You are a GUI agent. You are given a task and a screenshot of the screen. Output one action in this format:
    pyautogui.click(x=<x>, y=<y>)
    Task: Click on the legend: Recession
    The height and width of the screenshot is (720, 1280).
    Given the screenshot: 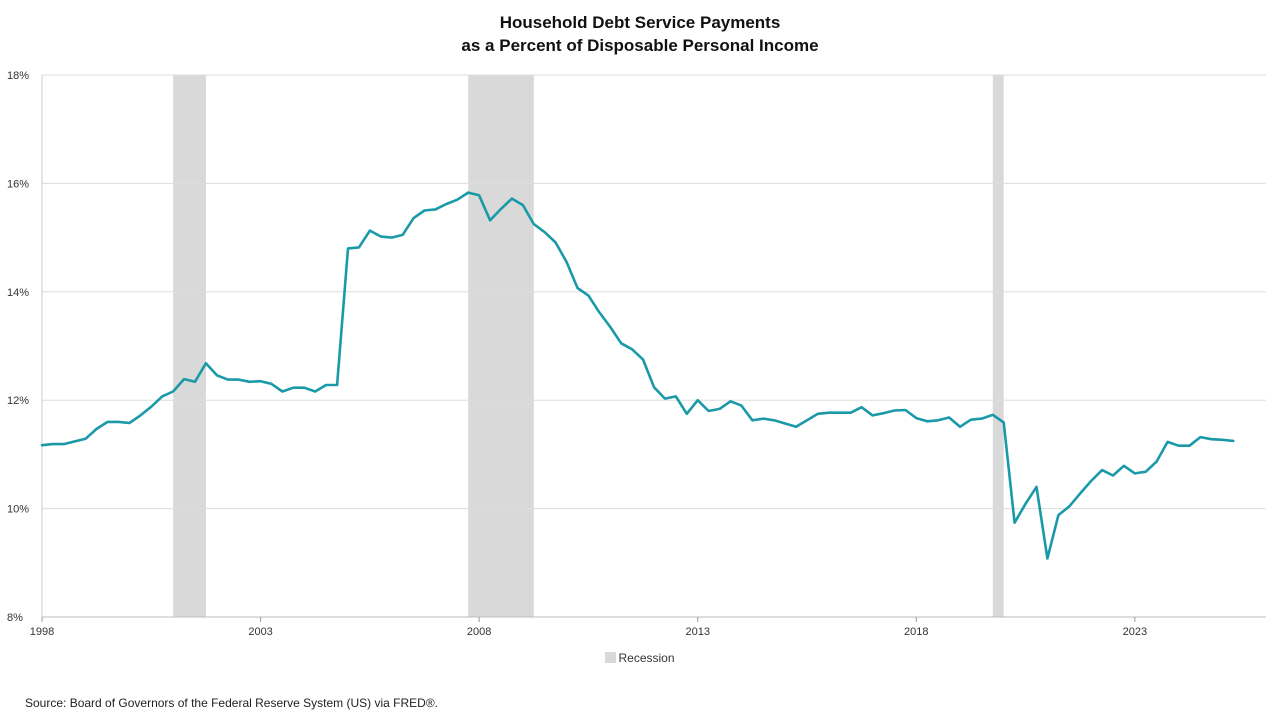 What is the action you would take?
    pyautogui.click(x=640, y=658)
    